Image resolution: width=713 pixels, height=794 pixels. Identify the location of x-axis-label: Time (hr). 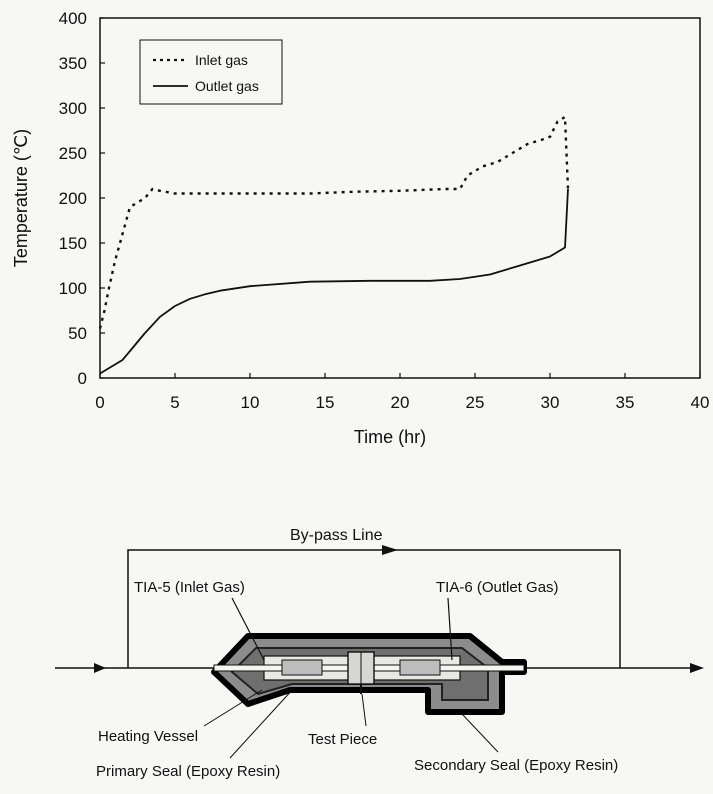
(390, 437).